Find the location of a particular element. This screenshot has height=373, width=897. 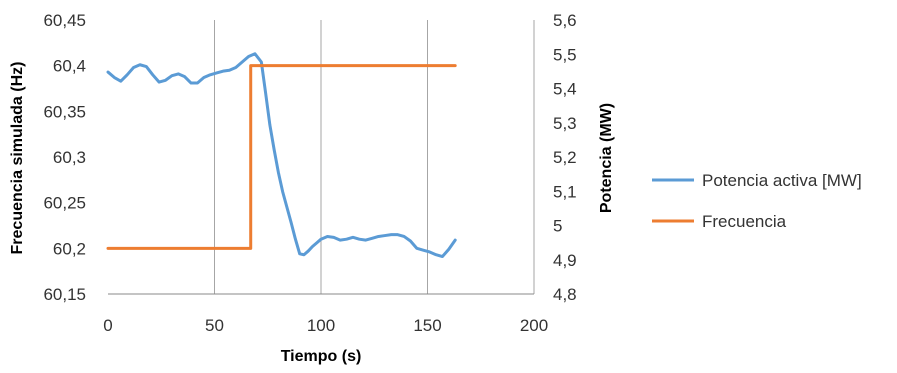

x-tick-label: 150 is located at coordinates (427, 325).